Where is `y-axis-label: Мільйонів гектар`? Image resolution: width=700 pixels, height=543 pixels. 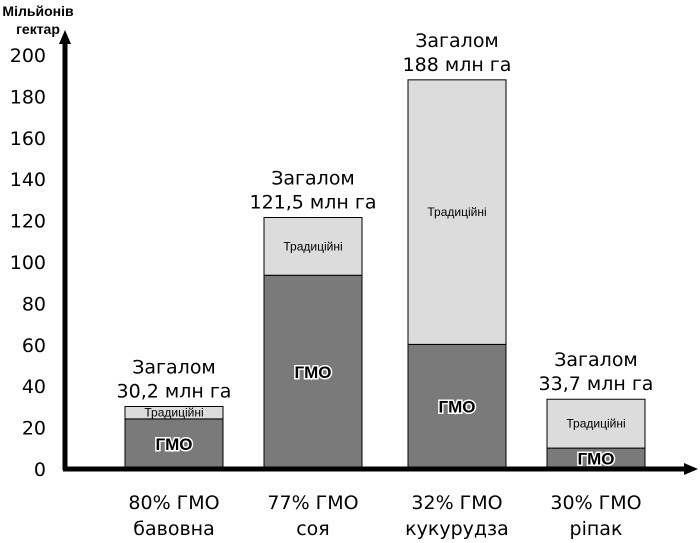
y-axis-label: Мільйонів гектар is located at coordinates (38, 20).